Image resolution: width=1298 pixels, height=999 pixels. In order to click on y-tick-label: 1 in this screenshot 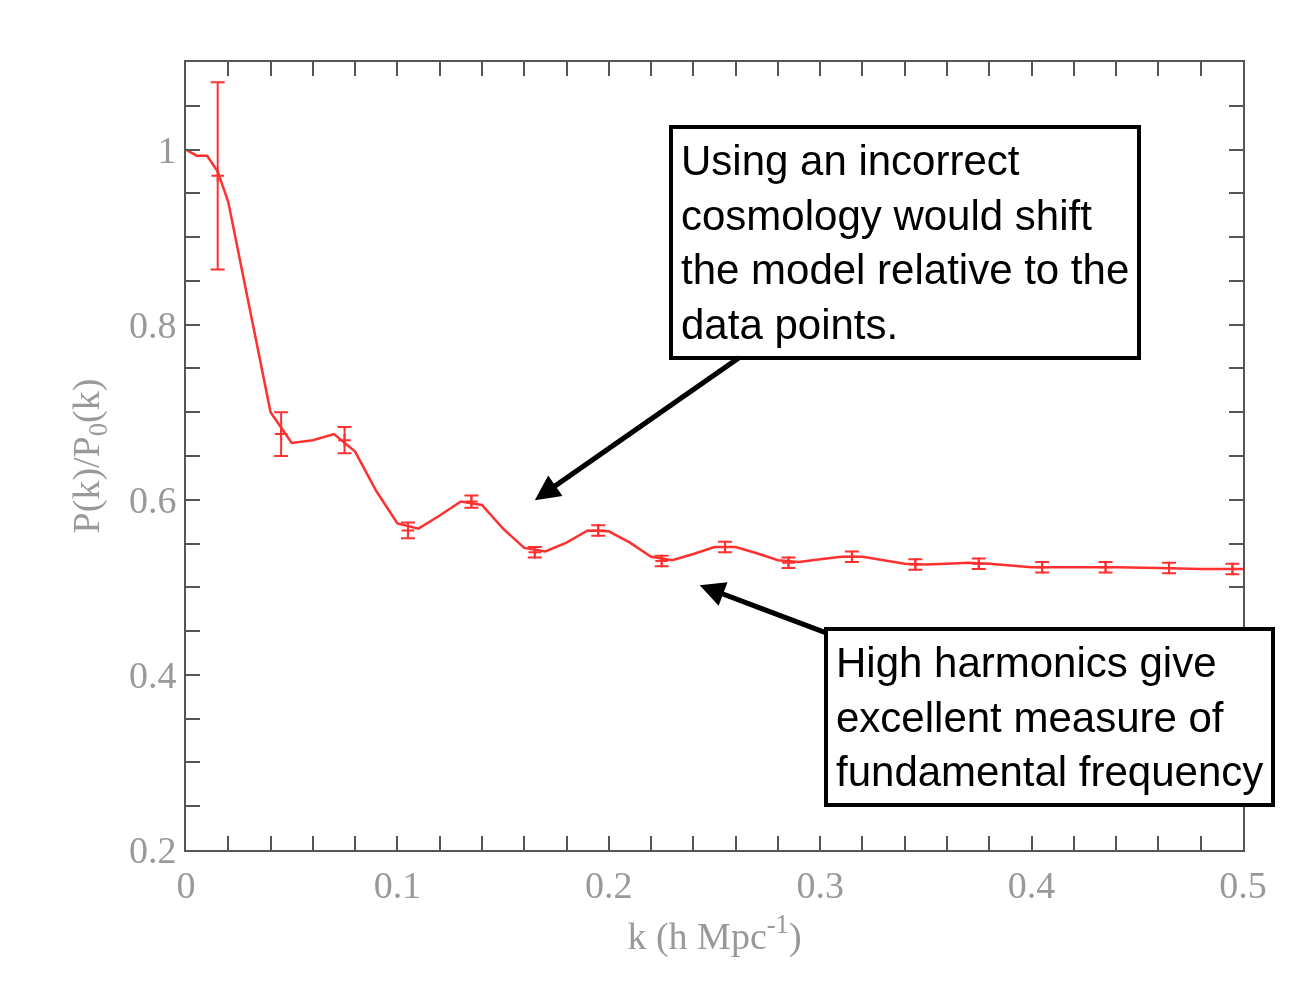, I will do `click(167, 149)`.